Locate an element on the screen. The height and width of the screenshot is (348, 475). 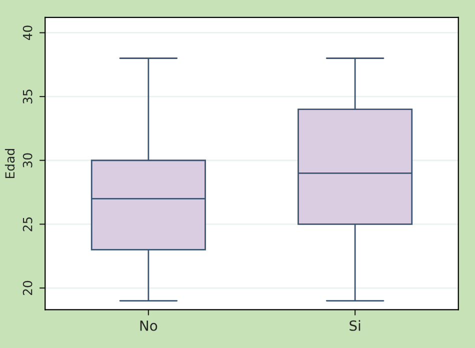
y-axis-title: Edad is located at coordinates (9, 163).